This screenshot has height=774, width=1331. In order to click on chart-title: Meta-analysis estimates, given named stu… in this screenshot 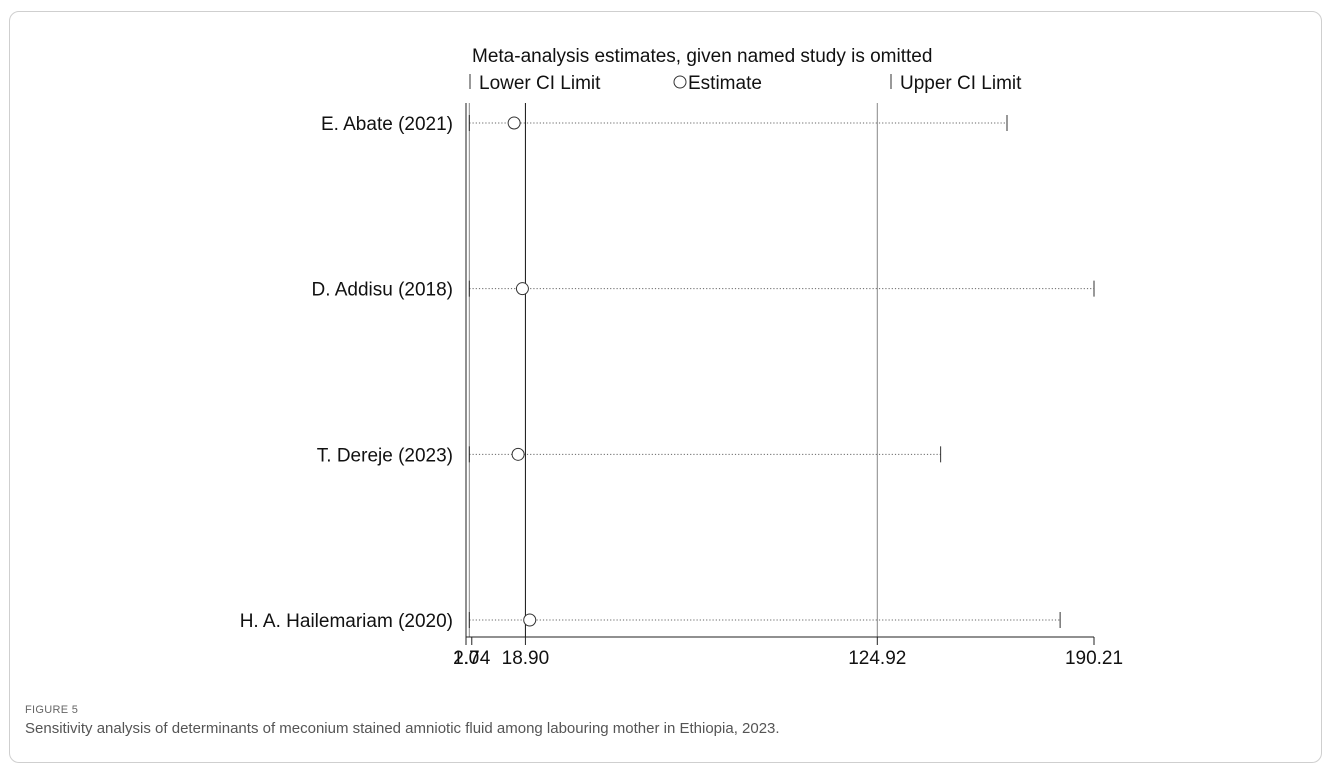, I will do `click(702, 56)`.